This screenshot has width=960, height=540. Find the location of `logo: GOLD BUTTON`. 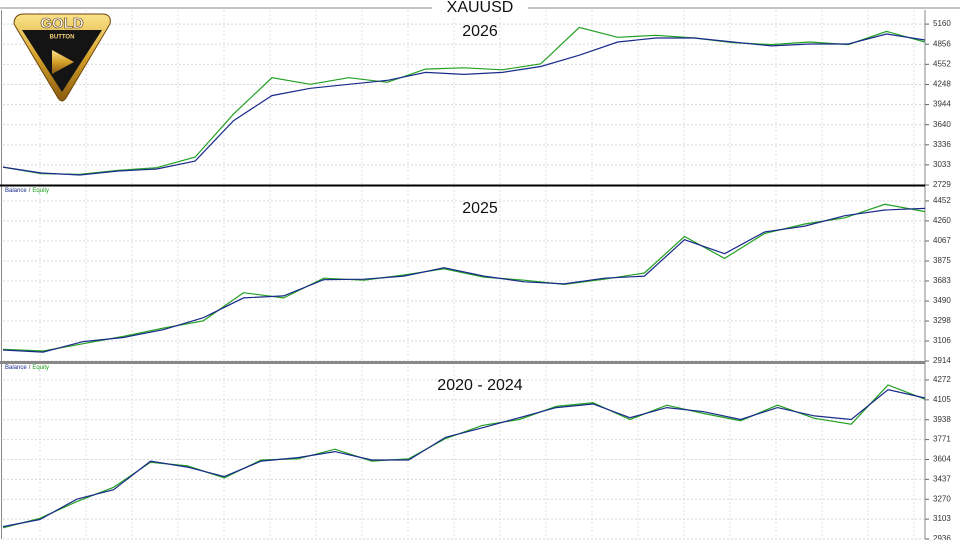

logo: GOLD BUTTON is located at coordinates (62, 57).